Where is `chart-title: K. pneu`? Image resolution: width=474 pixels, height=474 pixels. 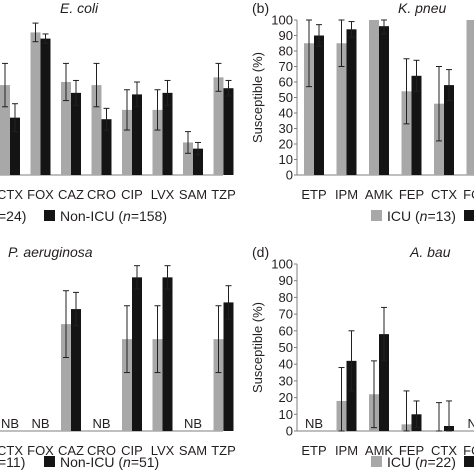 chart-title: K. pneu is located at coordinates (422, 8).